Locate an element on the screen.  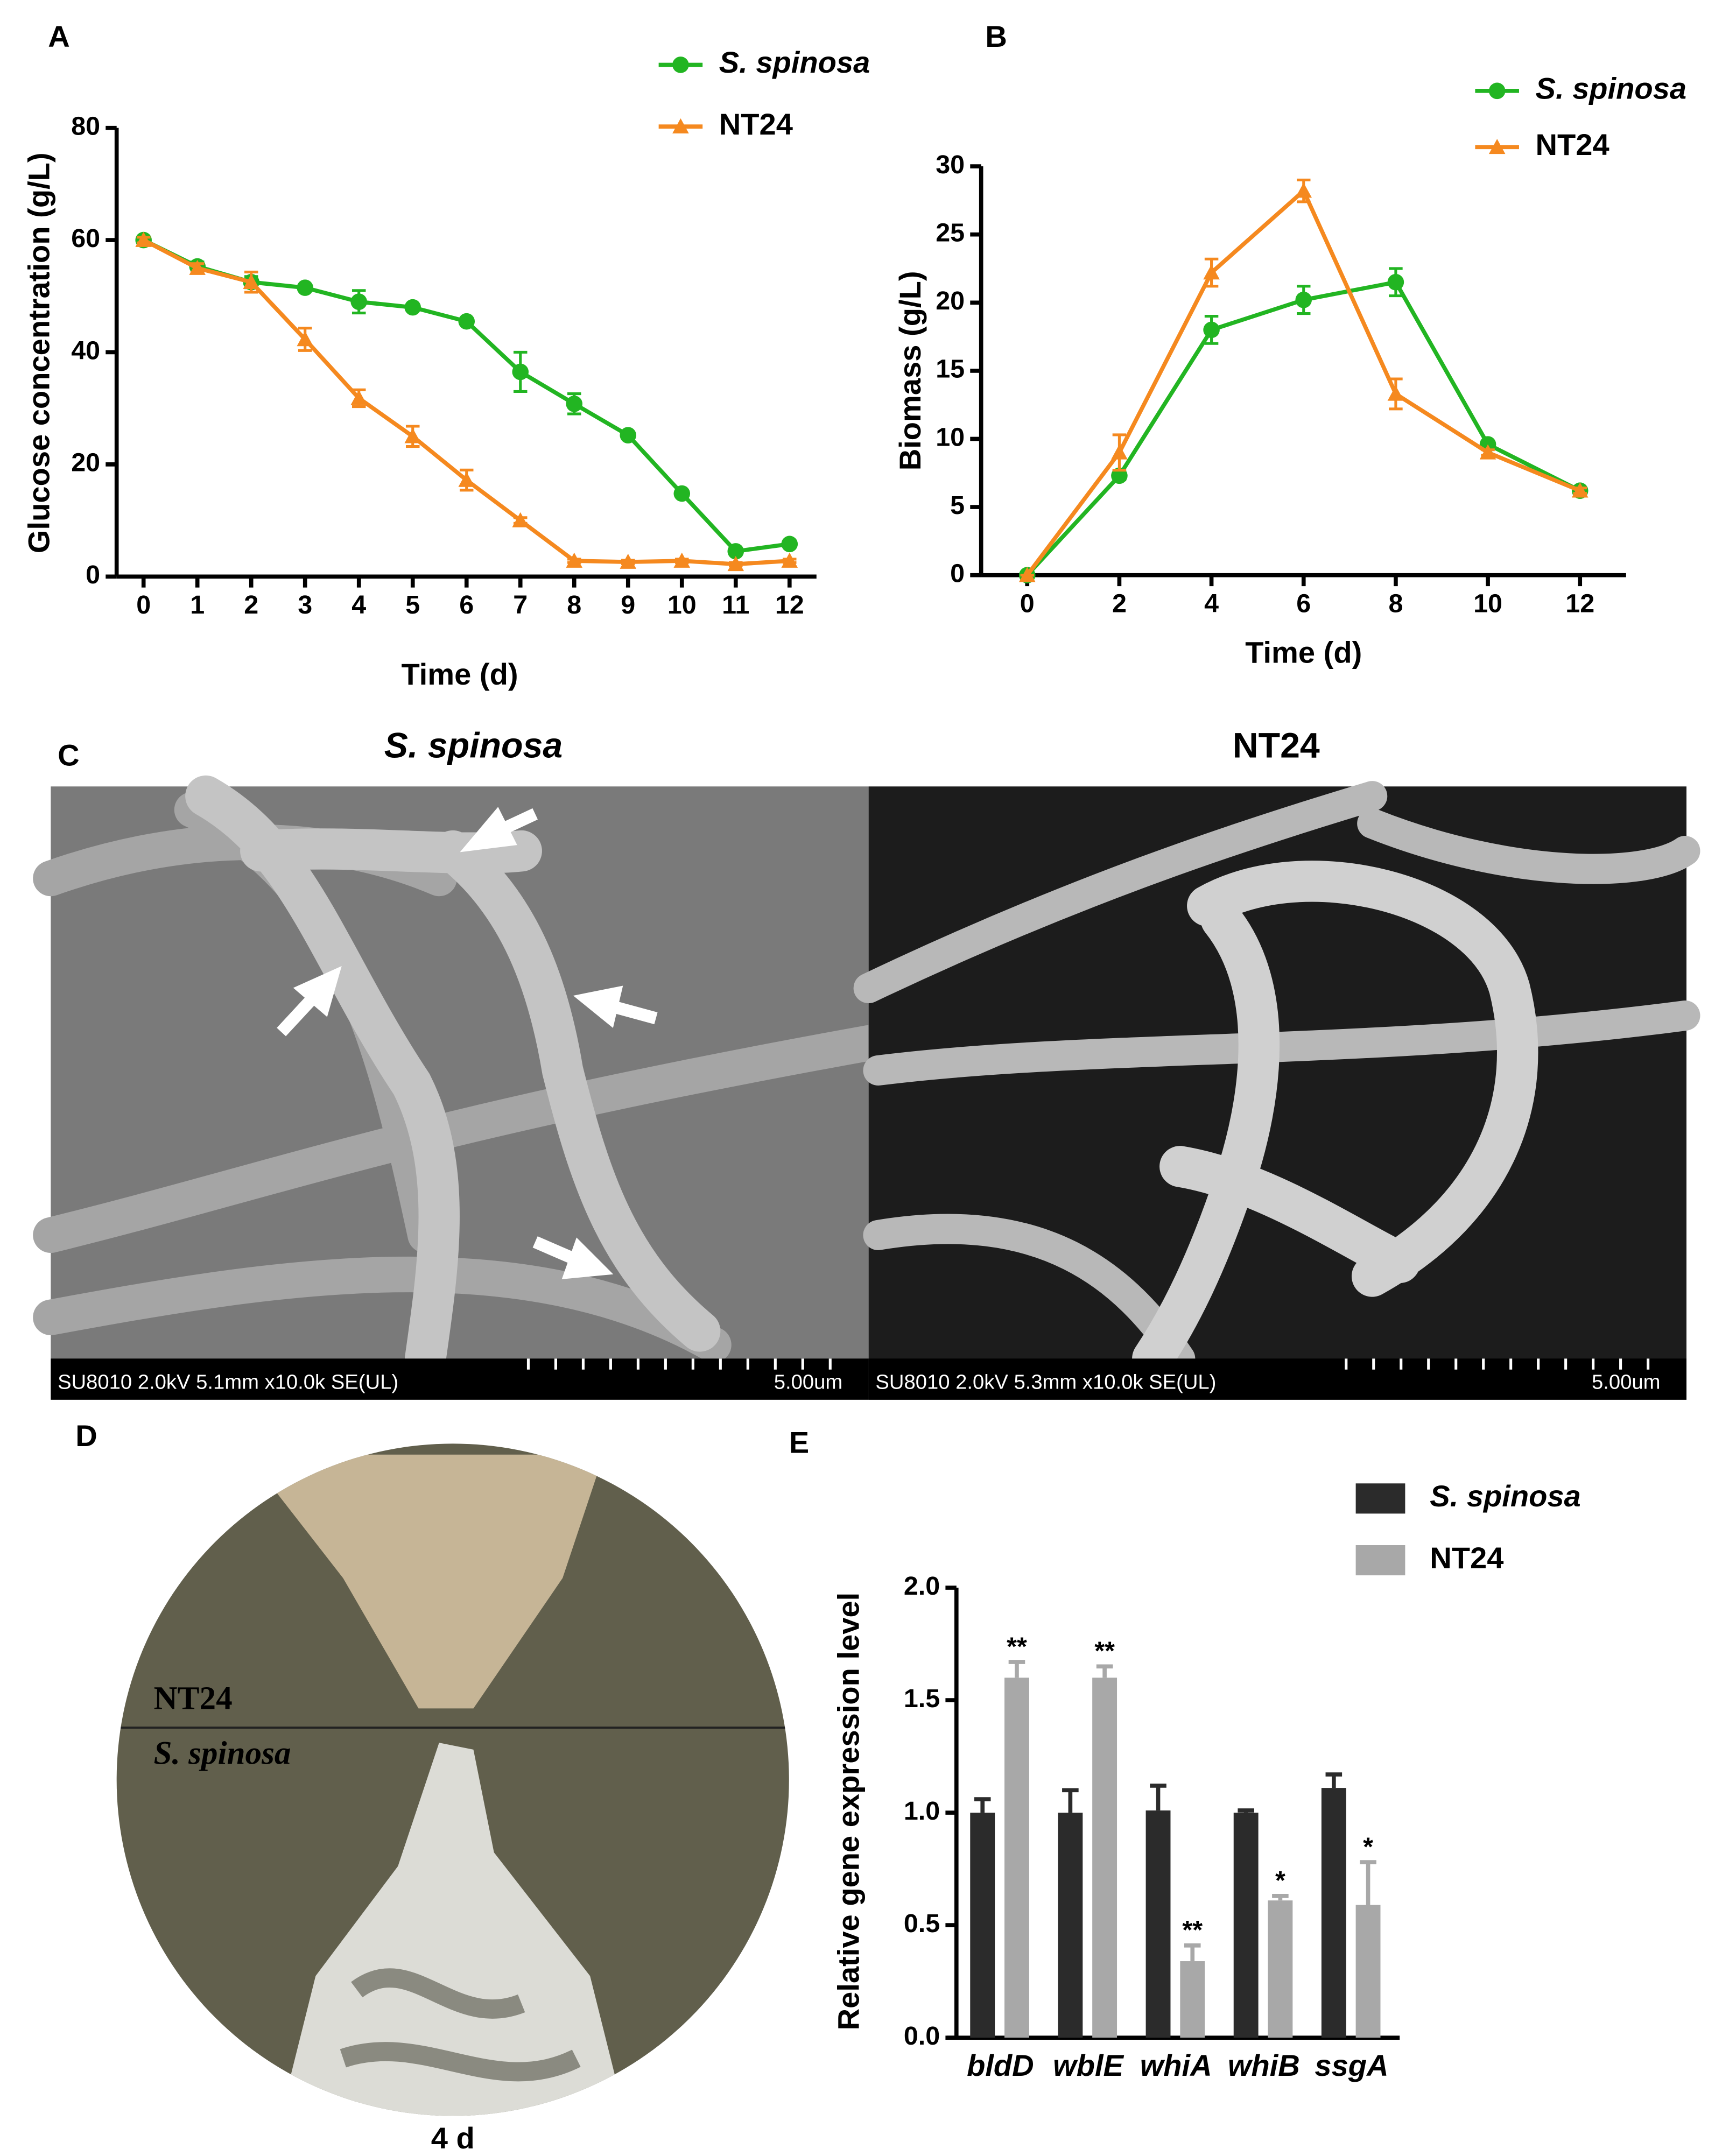
image-title: S. spinosa is located at coordinates (474, 745).